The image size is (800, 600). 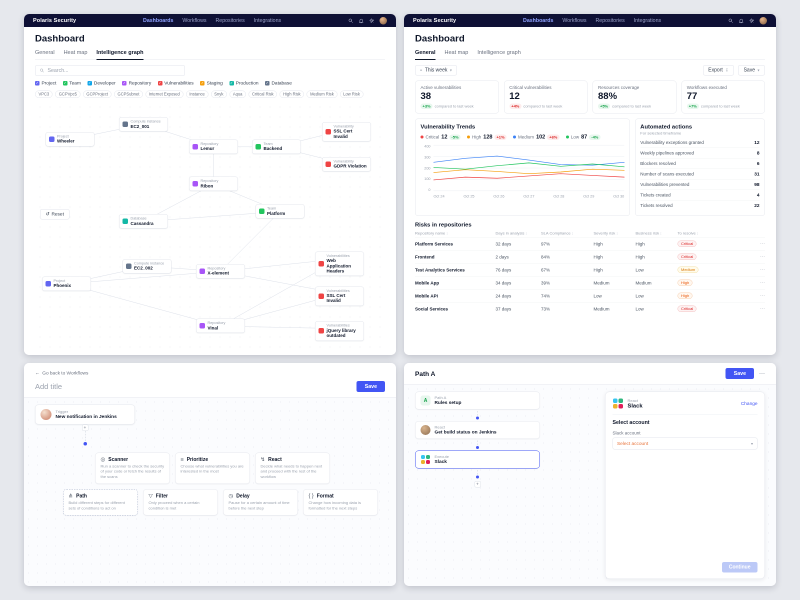 I want to click on filter-chip: High Risk, so click(x=292, y=94).